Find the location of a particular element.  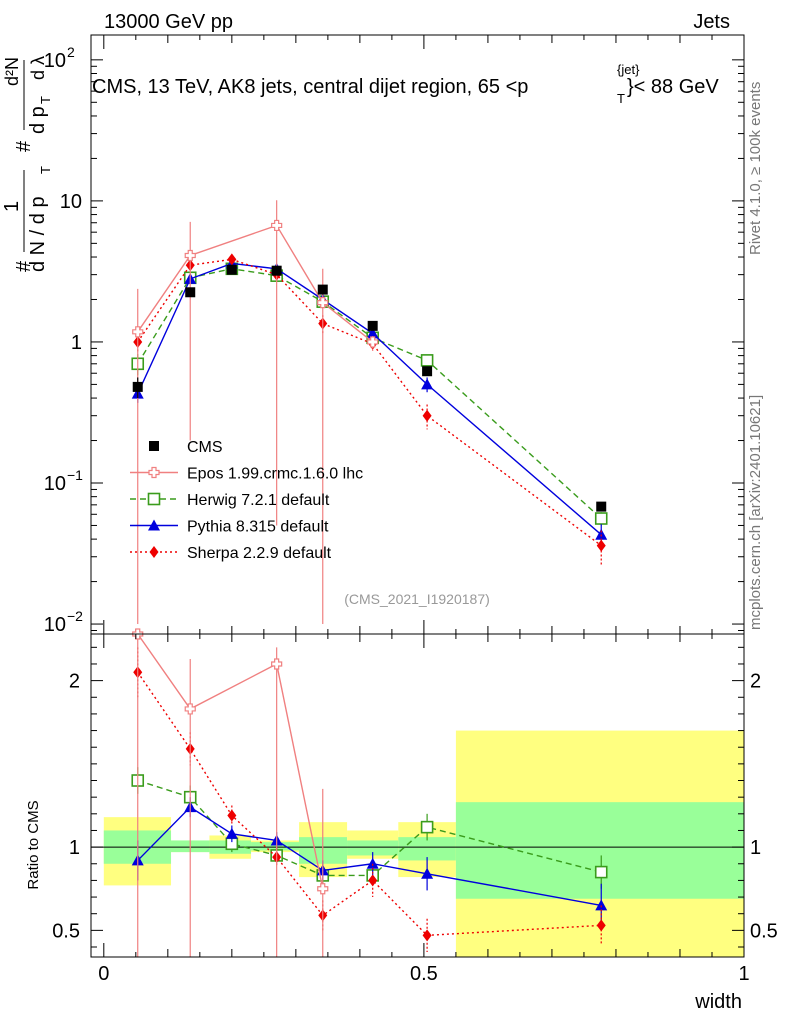

main-ylabel: # 1 d N / d p T # d p T d²N d λ is located at coordinates (27, 164).